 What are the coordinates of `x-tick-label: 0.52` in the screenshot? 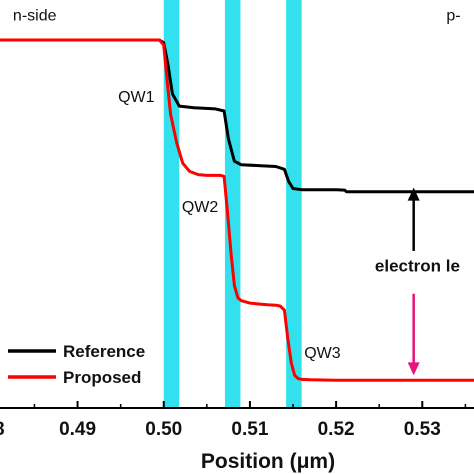 It's located at (336, 429).